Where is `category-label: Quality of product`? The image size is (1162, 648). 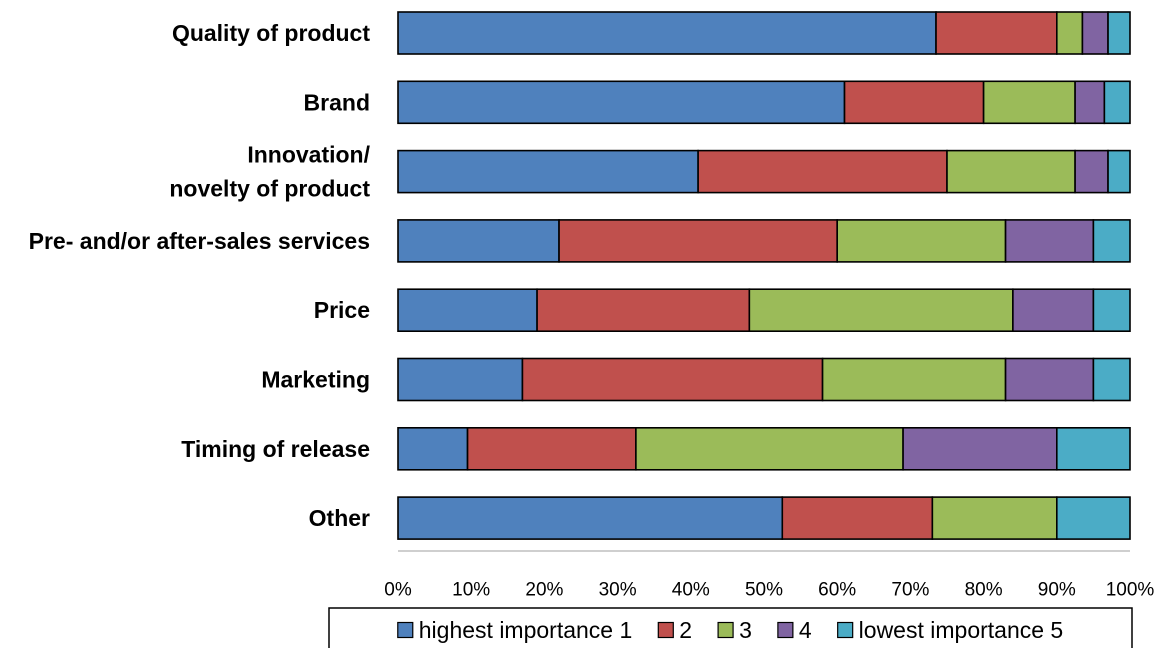 category-label: Quality of product is located at coordinates (271, 33).